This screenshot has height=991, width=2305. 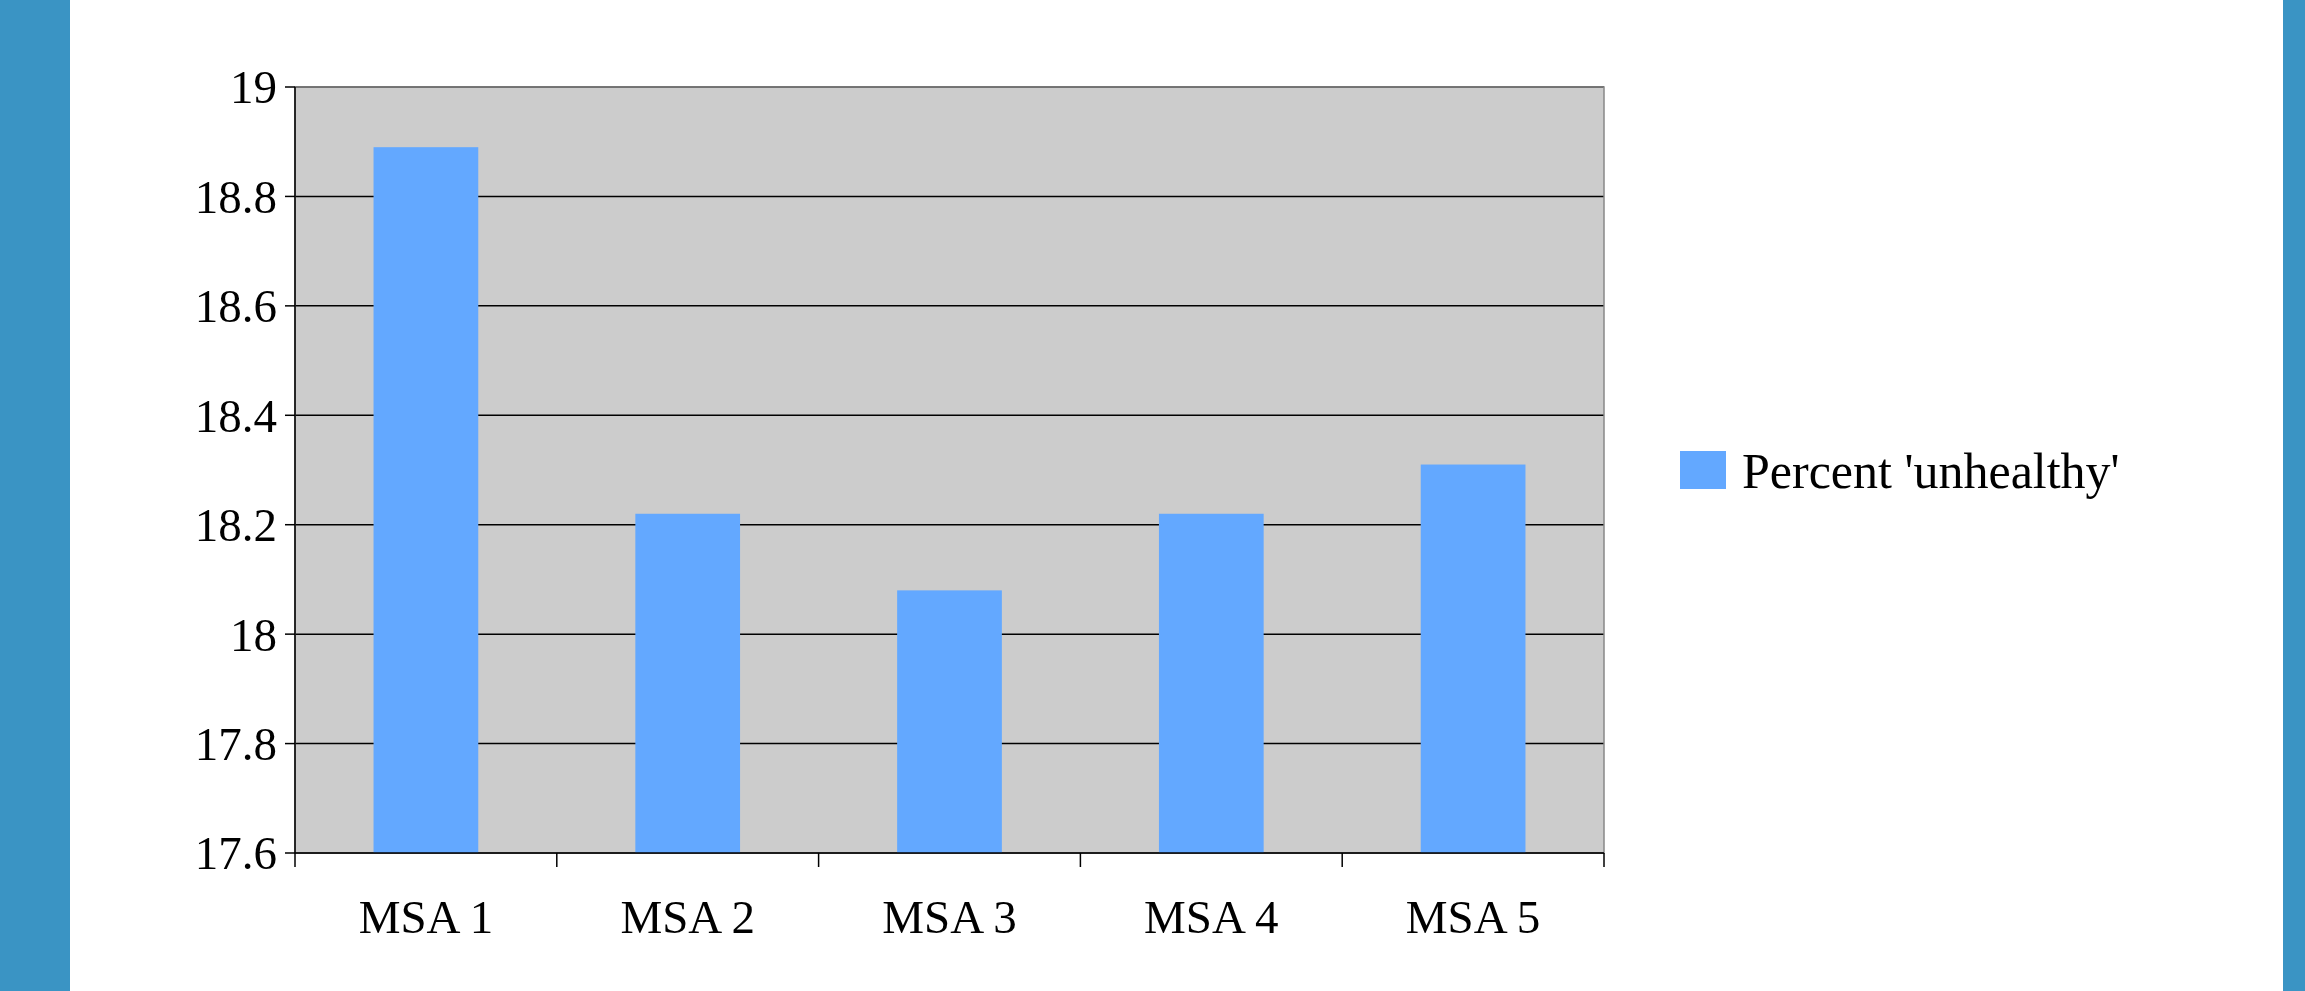 I want to click on x-tick-label: MSA 3, so click(x=949, y=917).